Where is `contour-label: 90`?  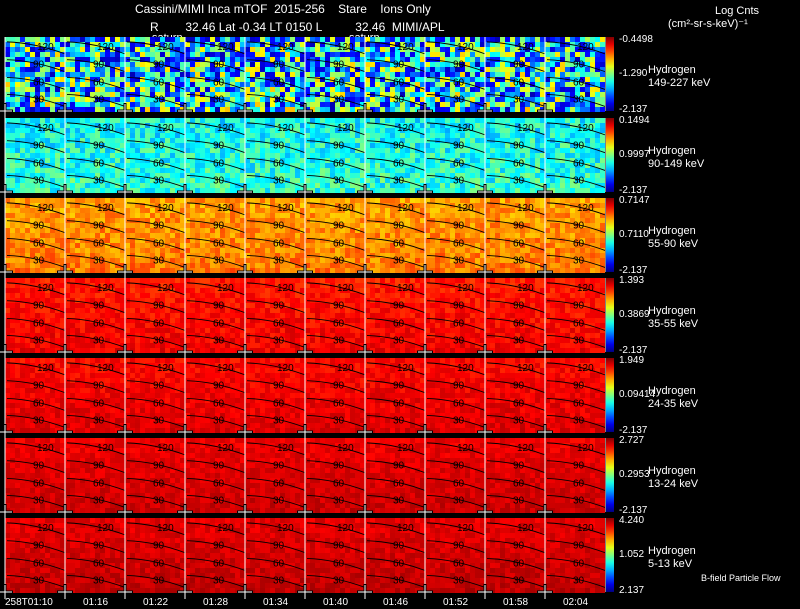
contour-label: 90 is located at coordinates (579, 65).